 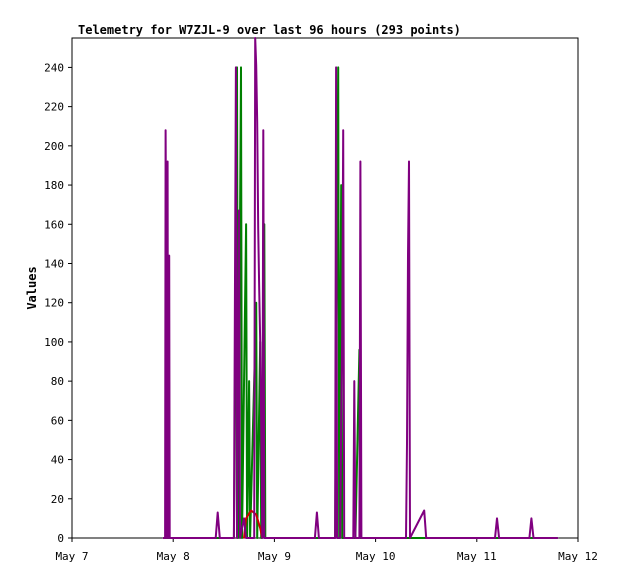 I want to click on y-tick-label: 180, so click(x=54, y=185).